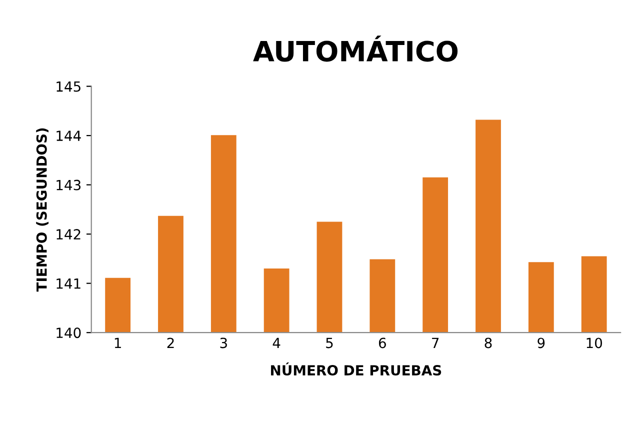  Describe the element at coordinates (435, 343) in the screenshot. I see `x-tick-label: 7` at that location.